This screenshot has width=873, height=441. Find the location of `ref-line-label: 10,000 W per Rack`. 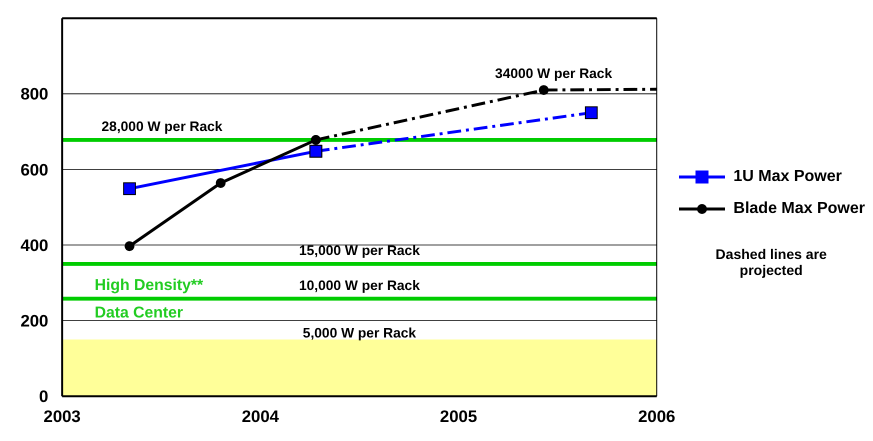

ref-line-label: 10,000 W per Rack is located at coordinates (359, 285).